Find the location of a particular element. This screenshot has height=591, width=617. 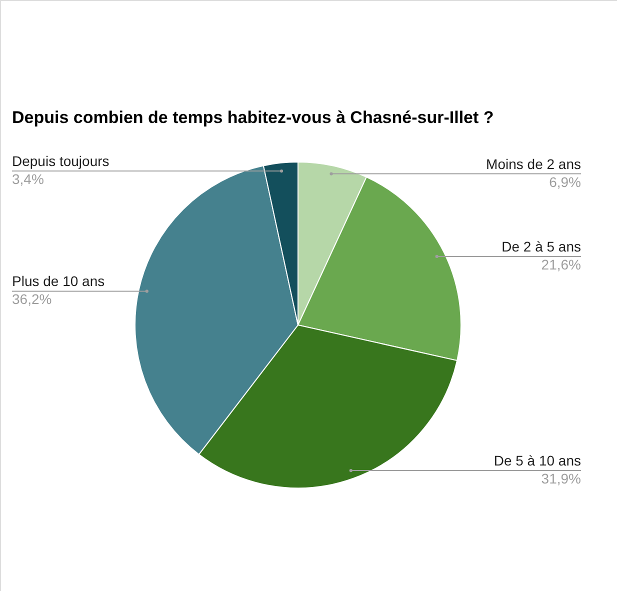

slice-label: De 5 à 10 ans is located at coordinates (537, 460).